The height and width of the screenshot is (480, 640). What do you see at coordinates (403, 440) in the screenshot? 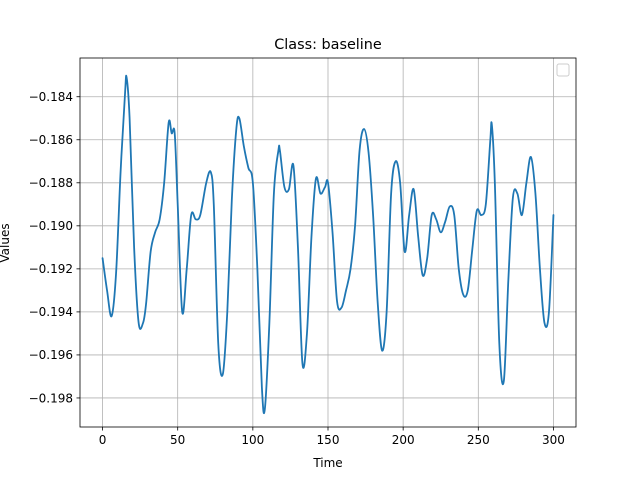
I see `x-tick-label: 200` at bounding box center [403, 440].